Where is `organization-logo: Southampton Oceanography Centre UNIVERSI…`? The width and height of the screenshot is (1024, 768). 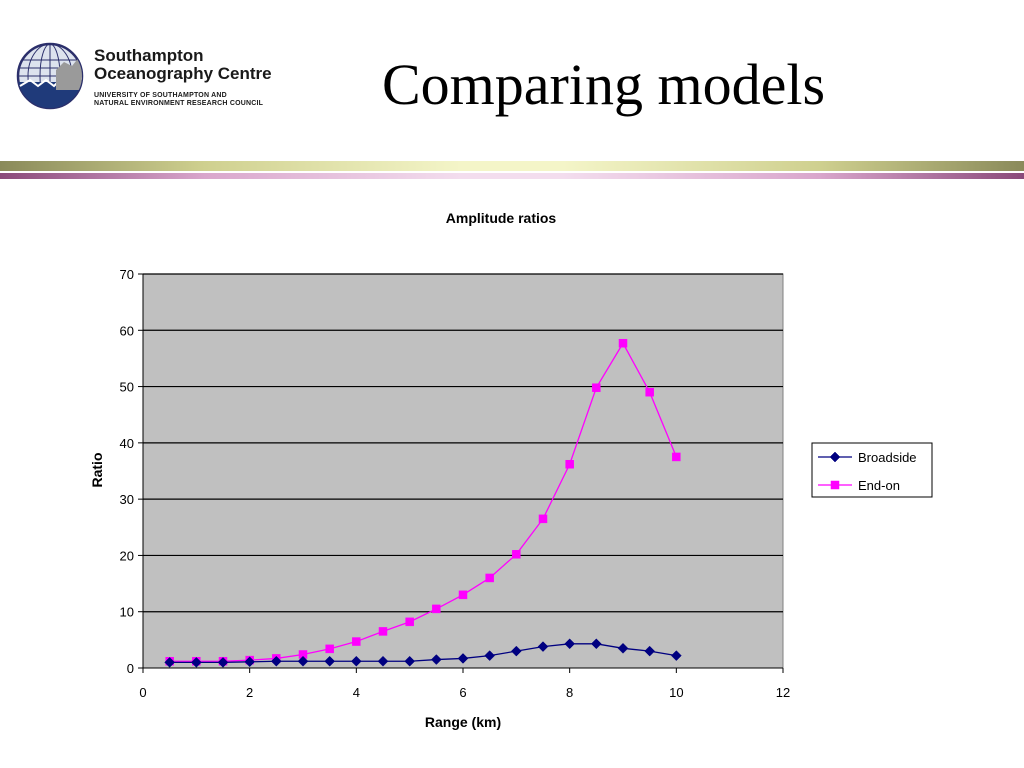
organization-logo: Southampton Oceanography Centre UNIVERSI… is located at coordinates (166, 80).